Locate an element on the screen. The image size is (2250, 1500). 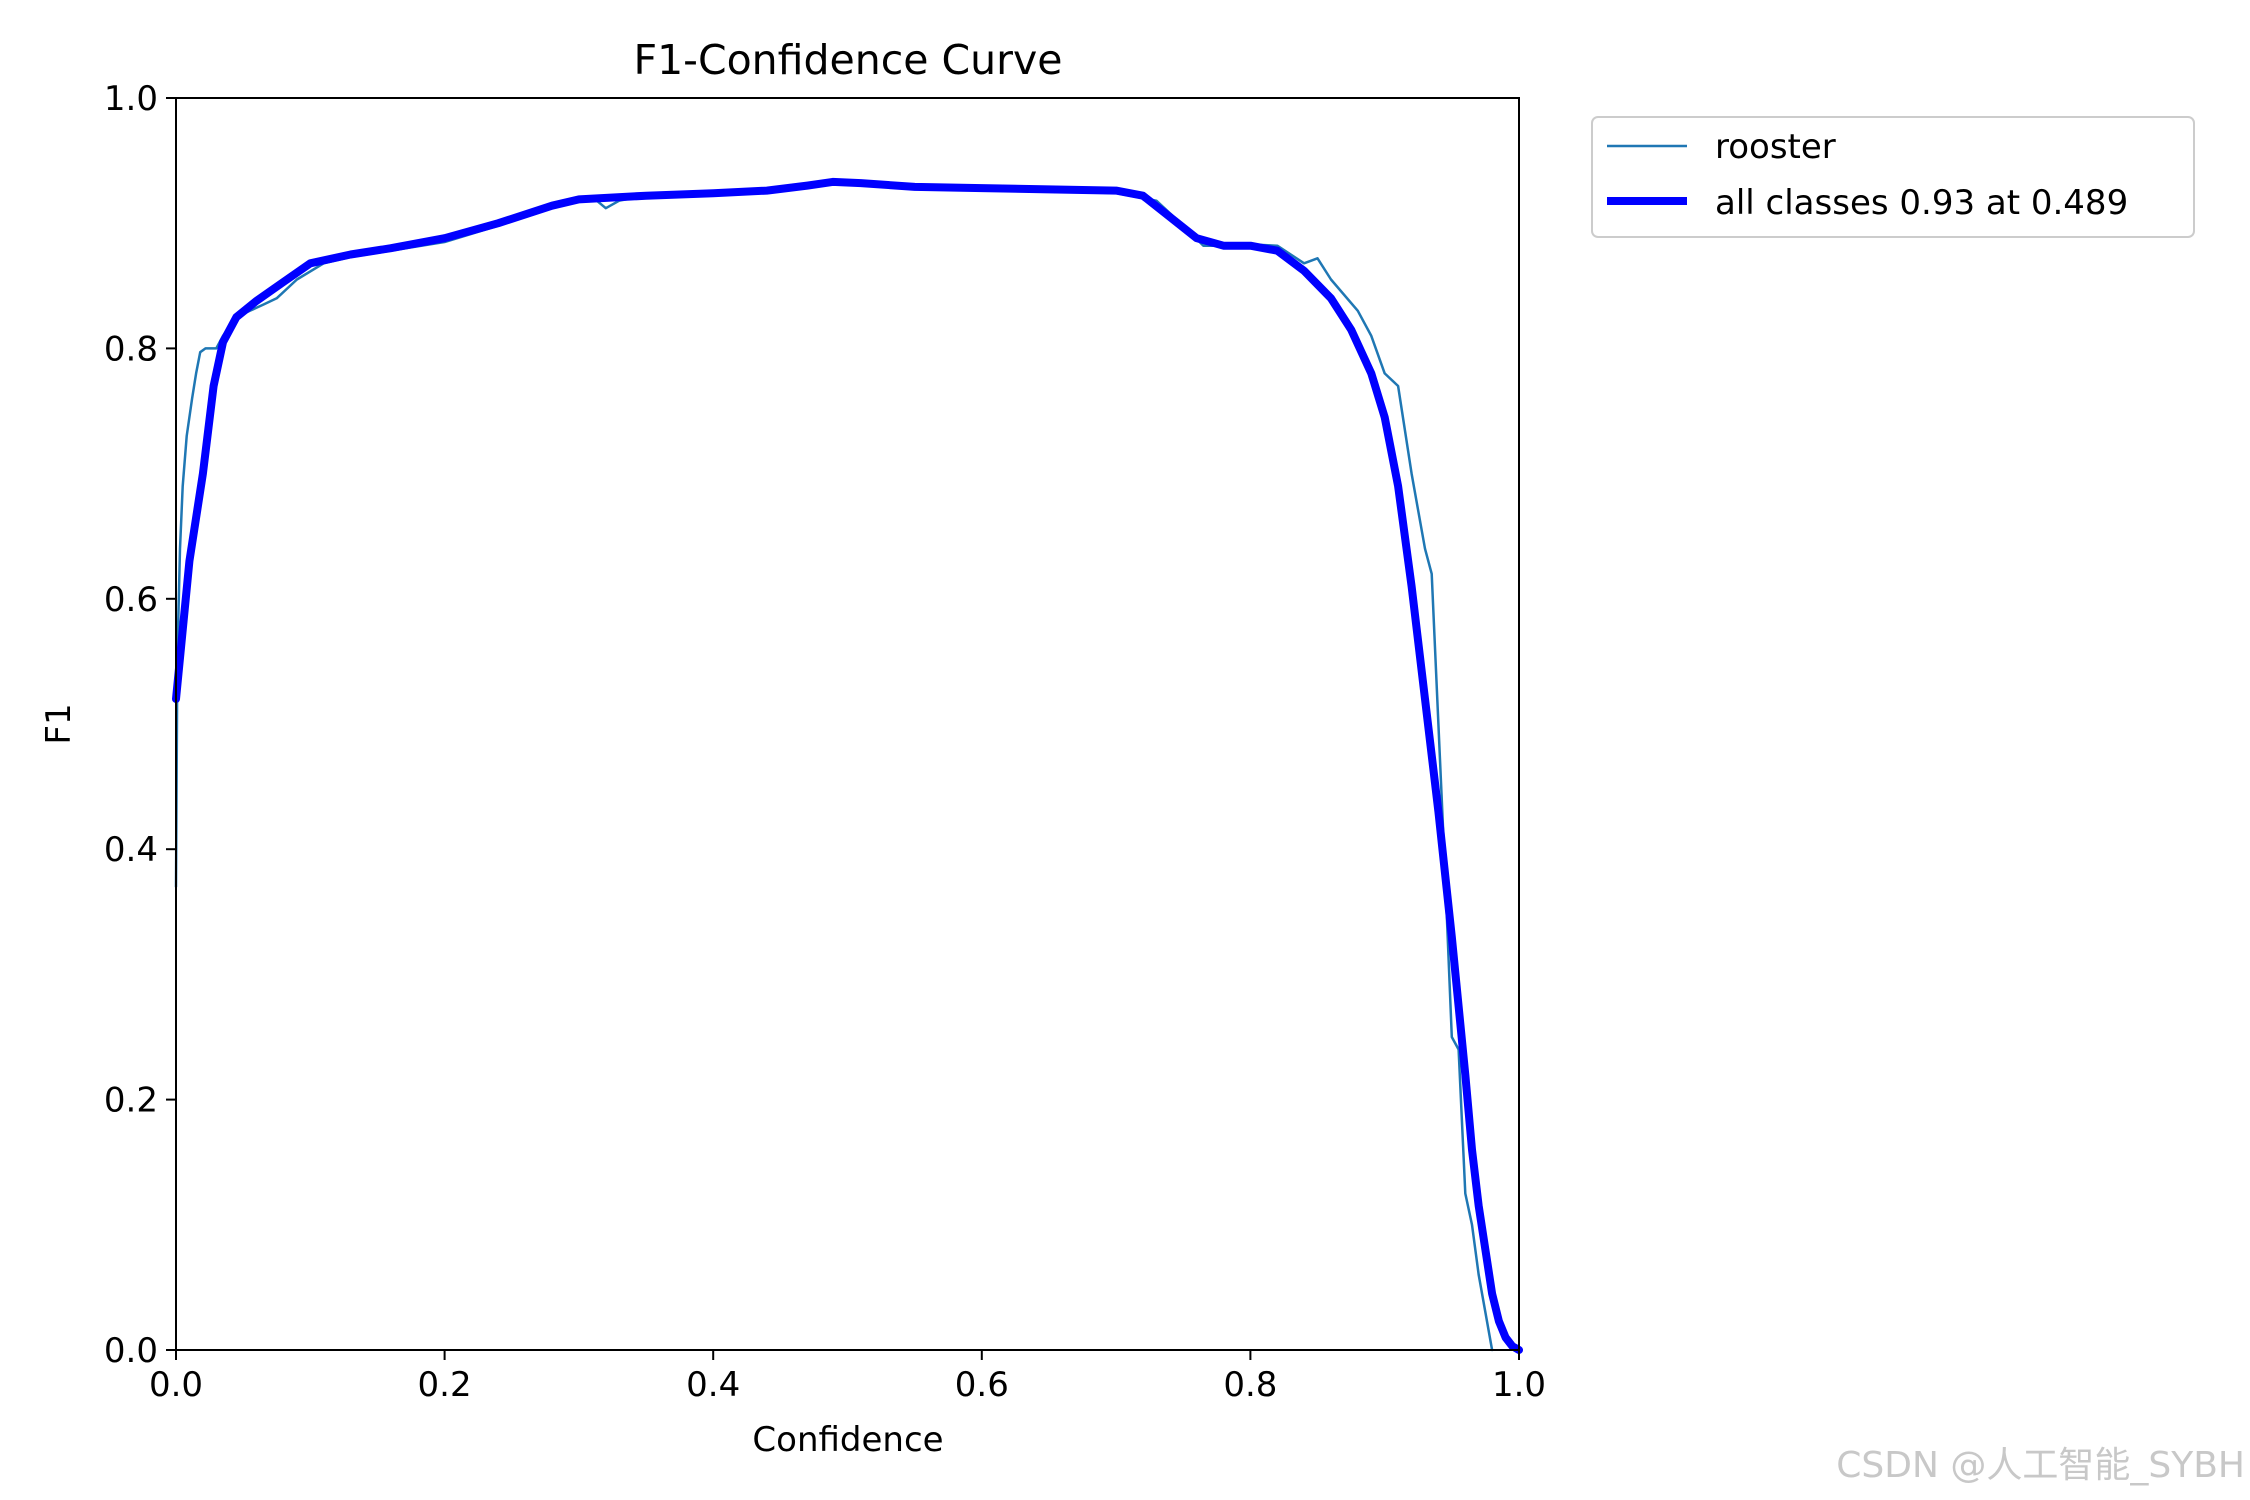
y-tick-label: 0.6 is located at coordinates (131, 600).